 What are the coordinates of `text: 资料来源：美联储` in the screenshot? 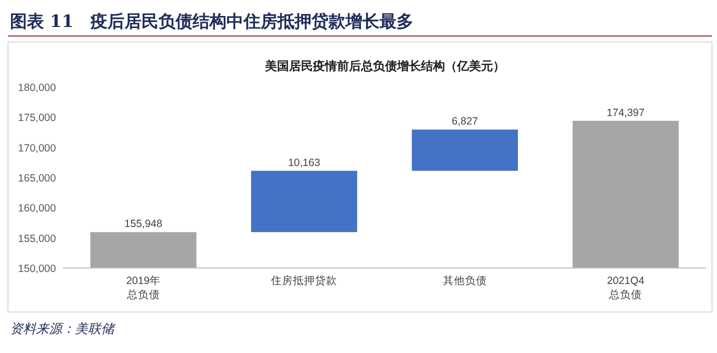 It's located at (63, 329).